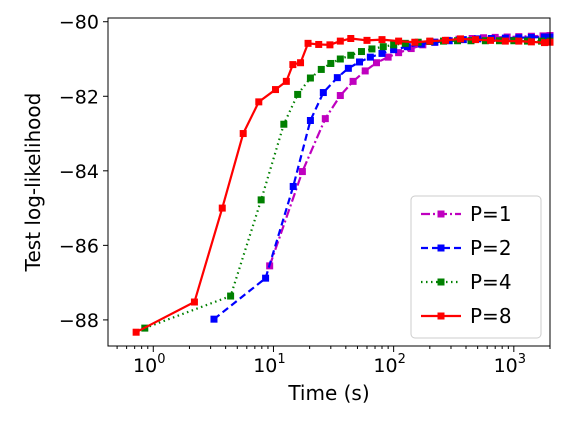 This screenshot has height=431, width=575. Describe the element at coordinates (79, 321) in the screenshot. I see `y-tick-label: −88` at that location.